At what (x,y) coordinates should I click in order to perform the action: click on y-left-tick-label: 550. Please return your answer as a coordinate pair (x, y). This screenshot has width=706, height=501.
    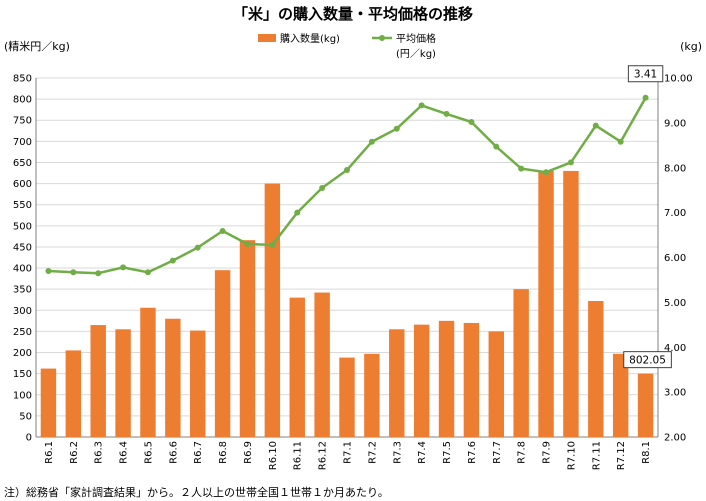
    Looking at the image, I should click on (22, 205).